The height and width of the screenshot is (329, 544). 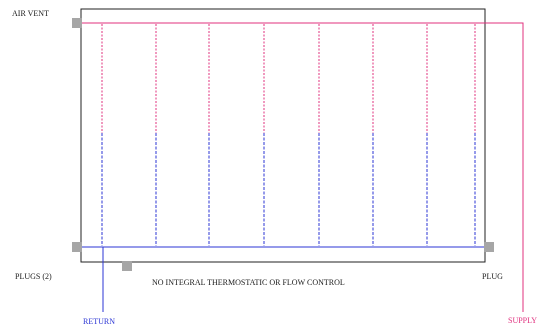 What do you see at coordinates (504, 167) in the screenshot?
I see `supply-pipe` at bounding box center [504, 167].